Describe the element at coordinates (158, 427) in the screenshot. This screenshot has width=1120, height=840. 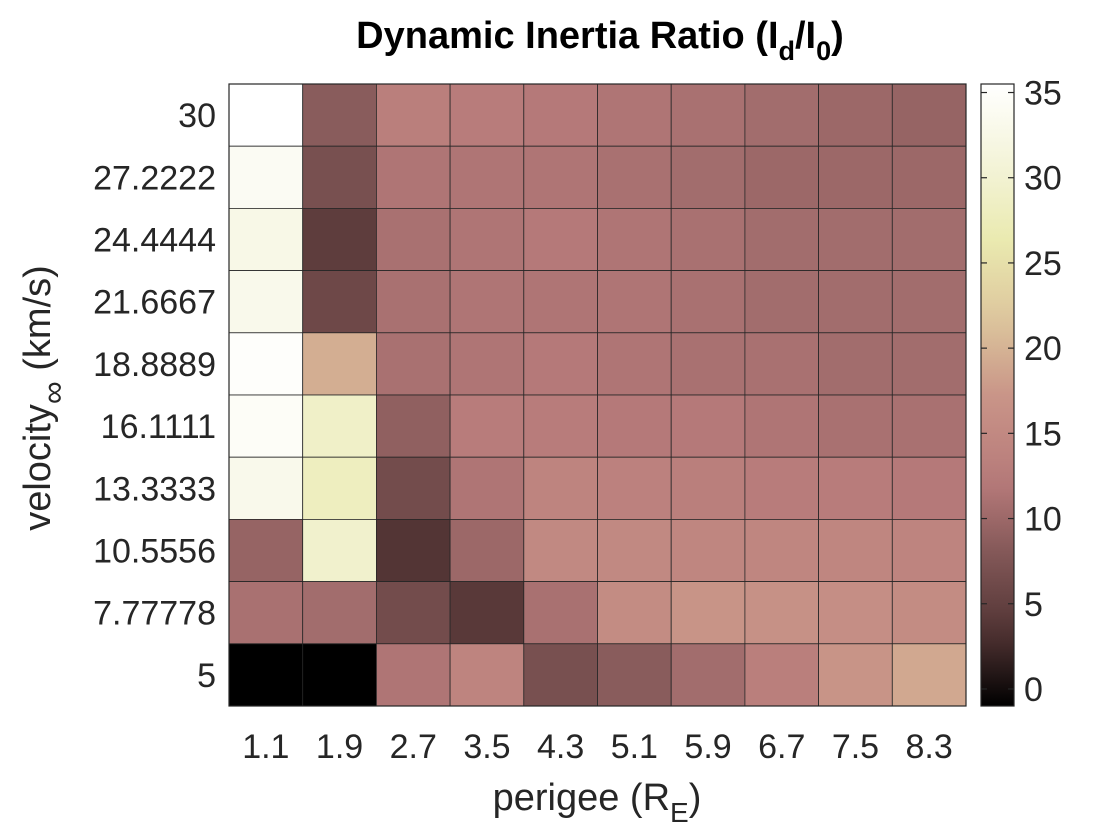
I see `y-tick-label: 16.1111` at that location.